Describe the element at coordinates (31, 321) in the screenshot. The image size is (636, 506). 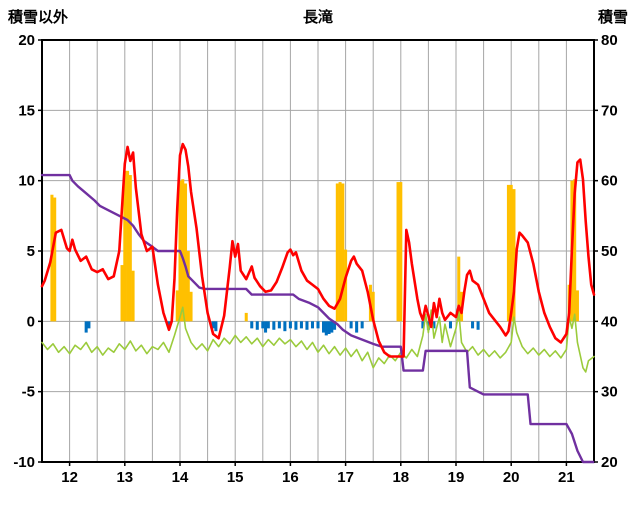
I see `svg-text: 0` at that location.